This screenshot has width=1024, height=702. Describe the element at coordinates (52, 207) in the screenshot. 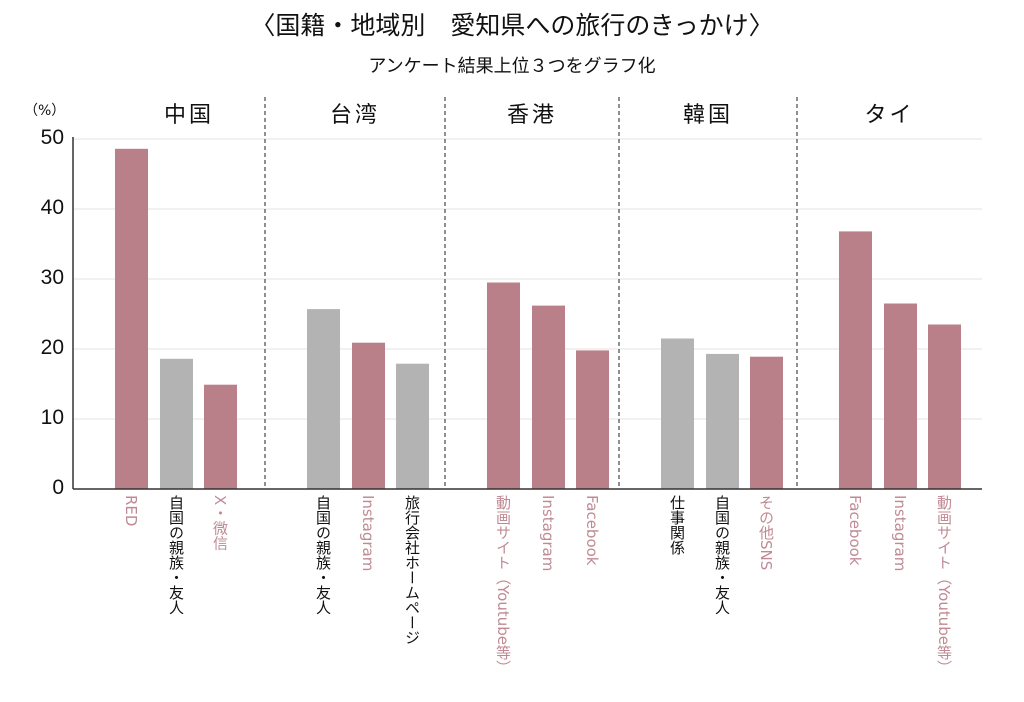

I see `y-tick-label: 40` at that location.